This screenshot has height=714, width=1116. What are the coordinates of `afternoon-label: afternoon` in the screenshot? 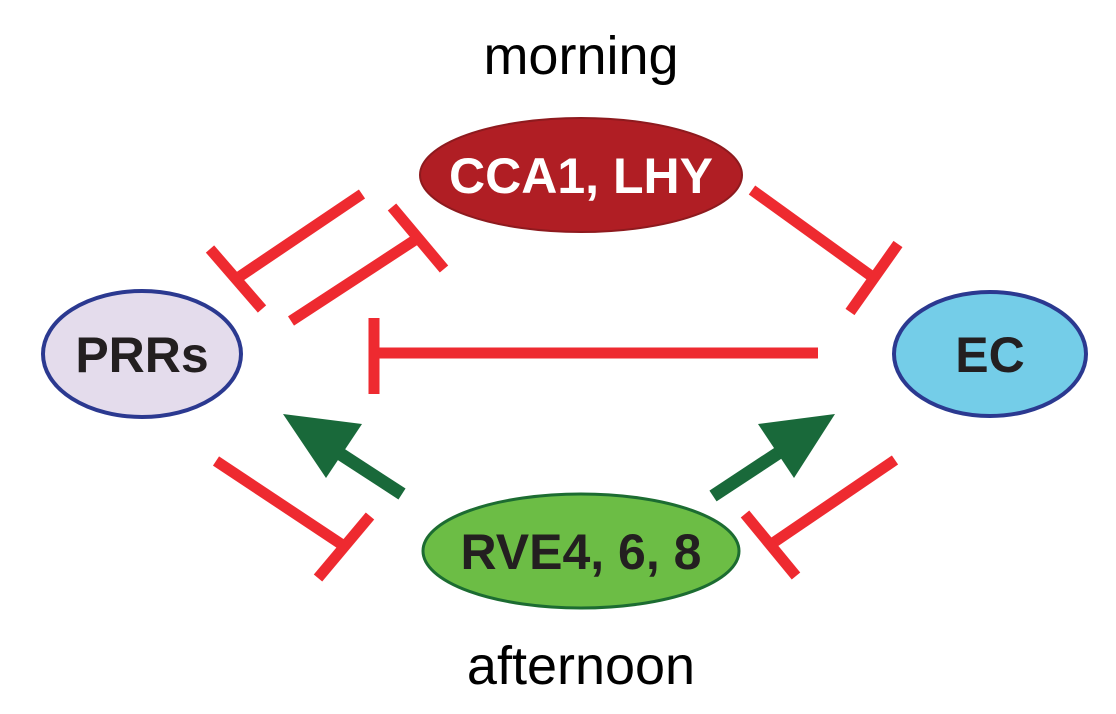 It's located at (581, 666).